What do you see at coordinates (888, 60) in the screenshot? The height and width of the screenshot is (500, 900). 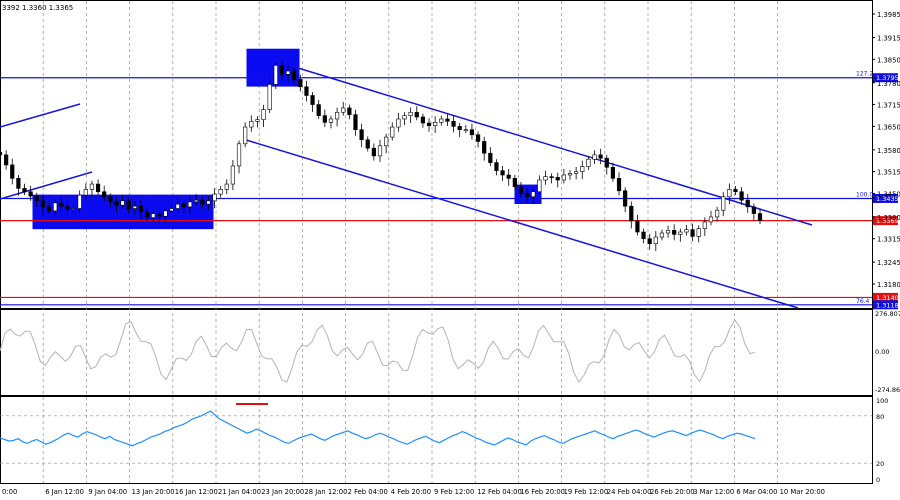 I see `price-tick-label: 1.3850` at bounding box center [888, 60].